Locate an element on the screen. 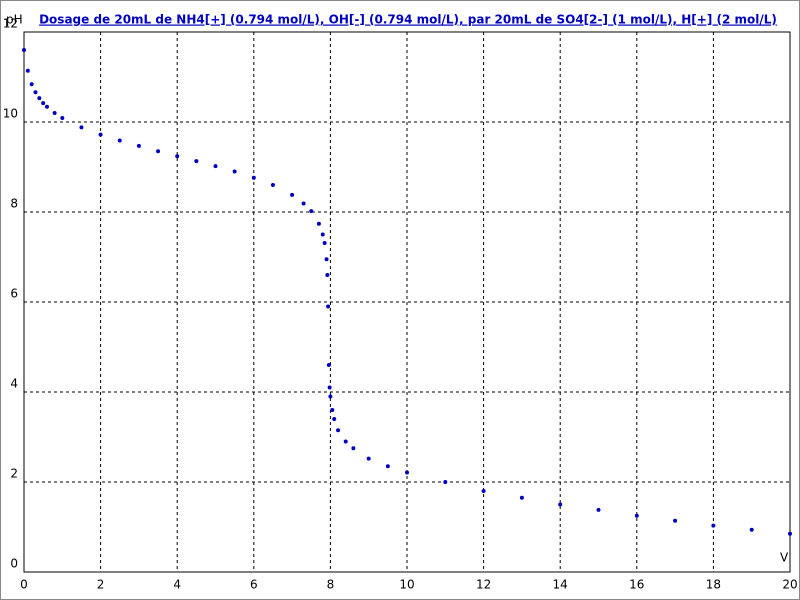 The image size is (800, 600). y-tick-label: 8 is located at coordinates (14, 204).